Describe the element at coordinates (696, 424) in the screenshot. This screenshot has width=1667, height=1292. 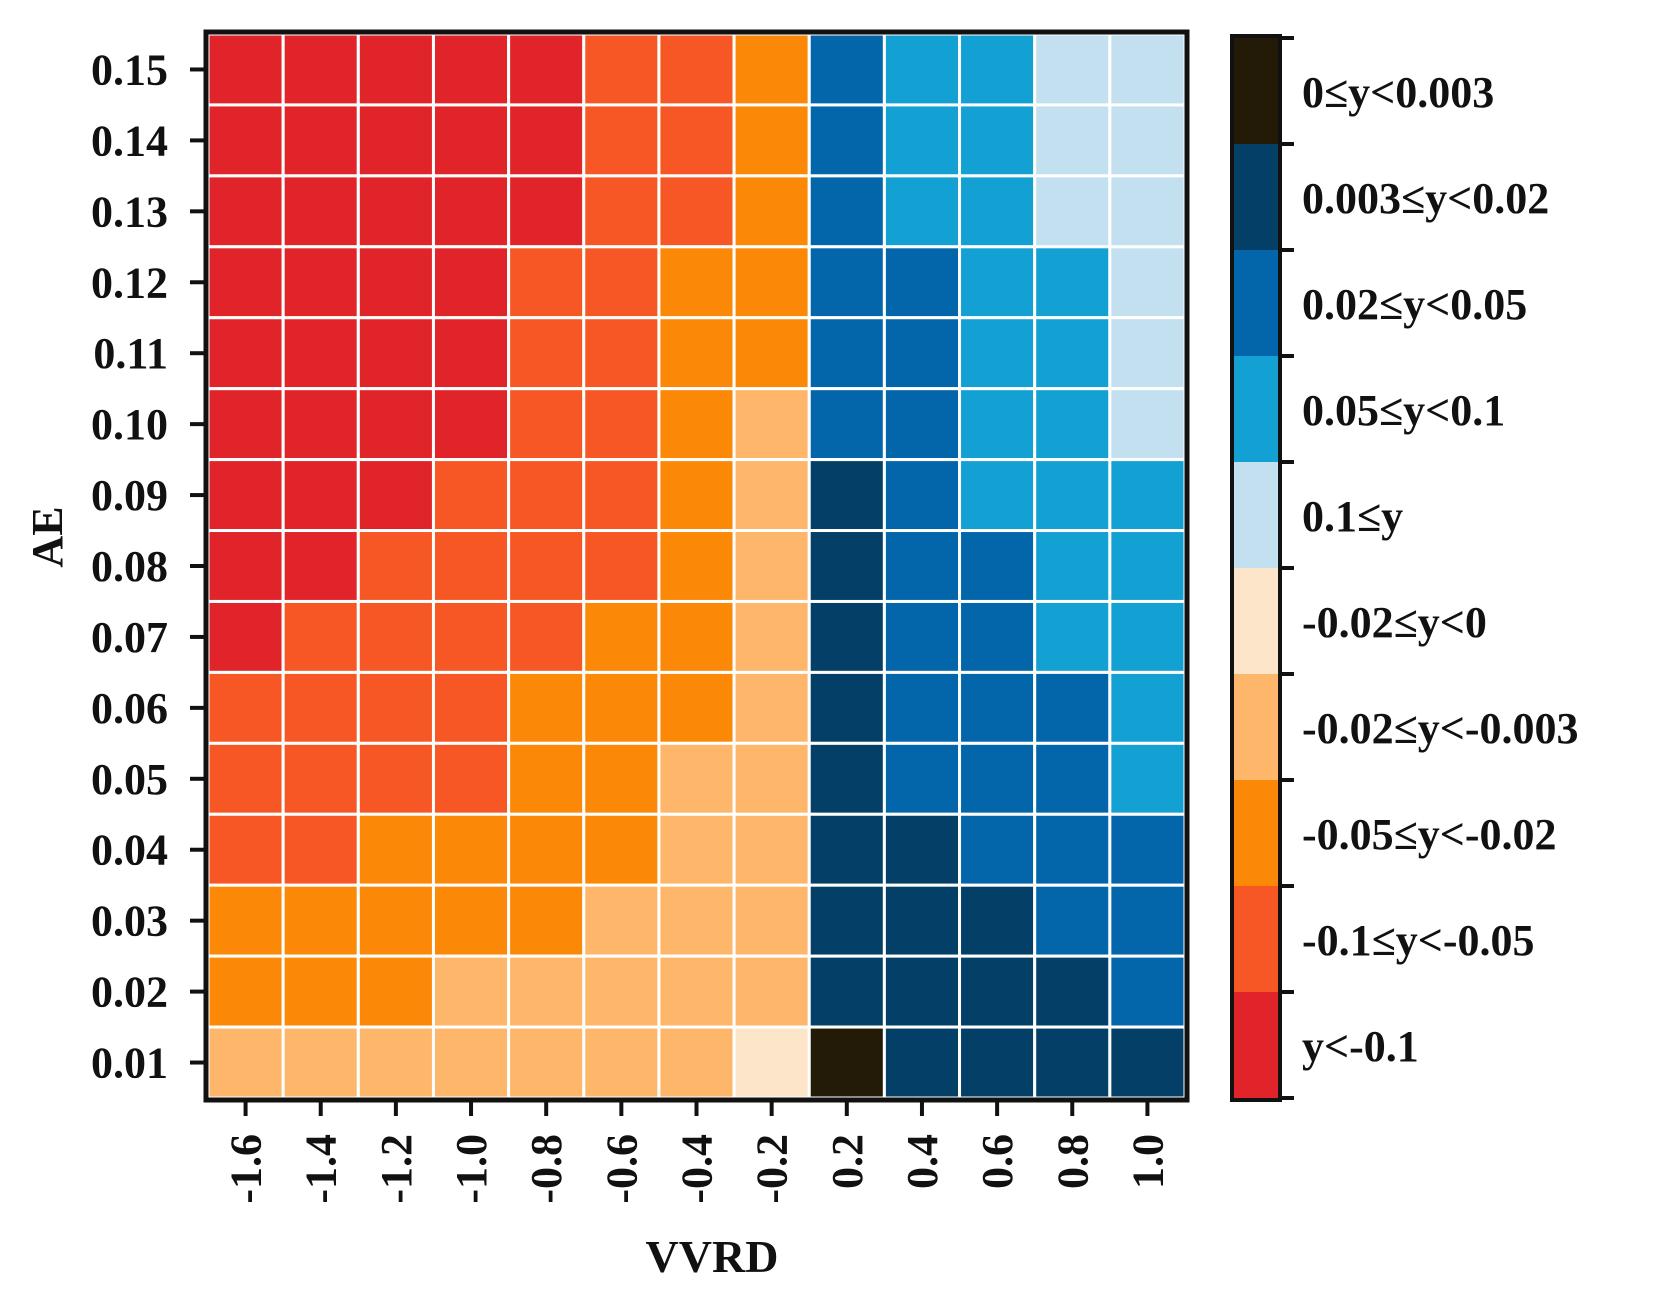
I see `heatmap-cell-r5-c6` at that location.